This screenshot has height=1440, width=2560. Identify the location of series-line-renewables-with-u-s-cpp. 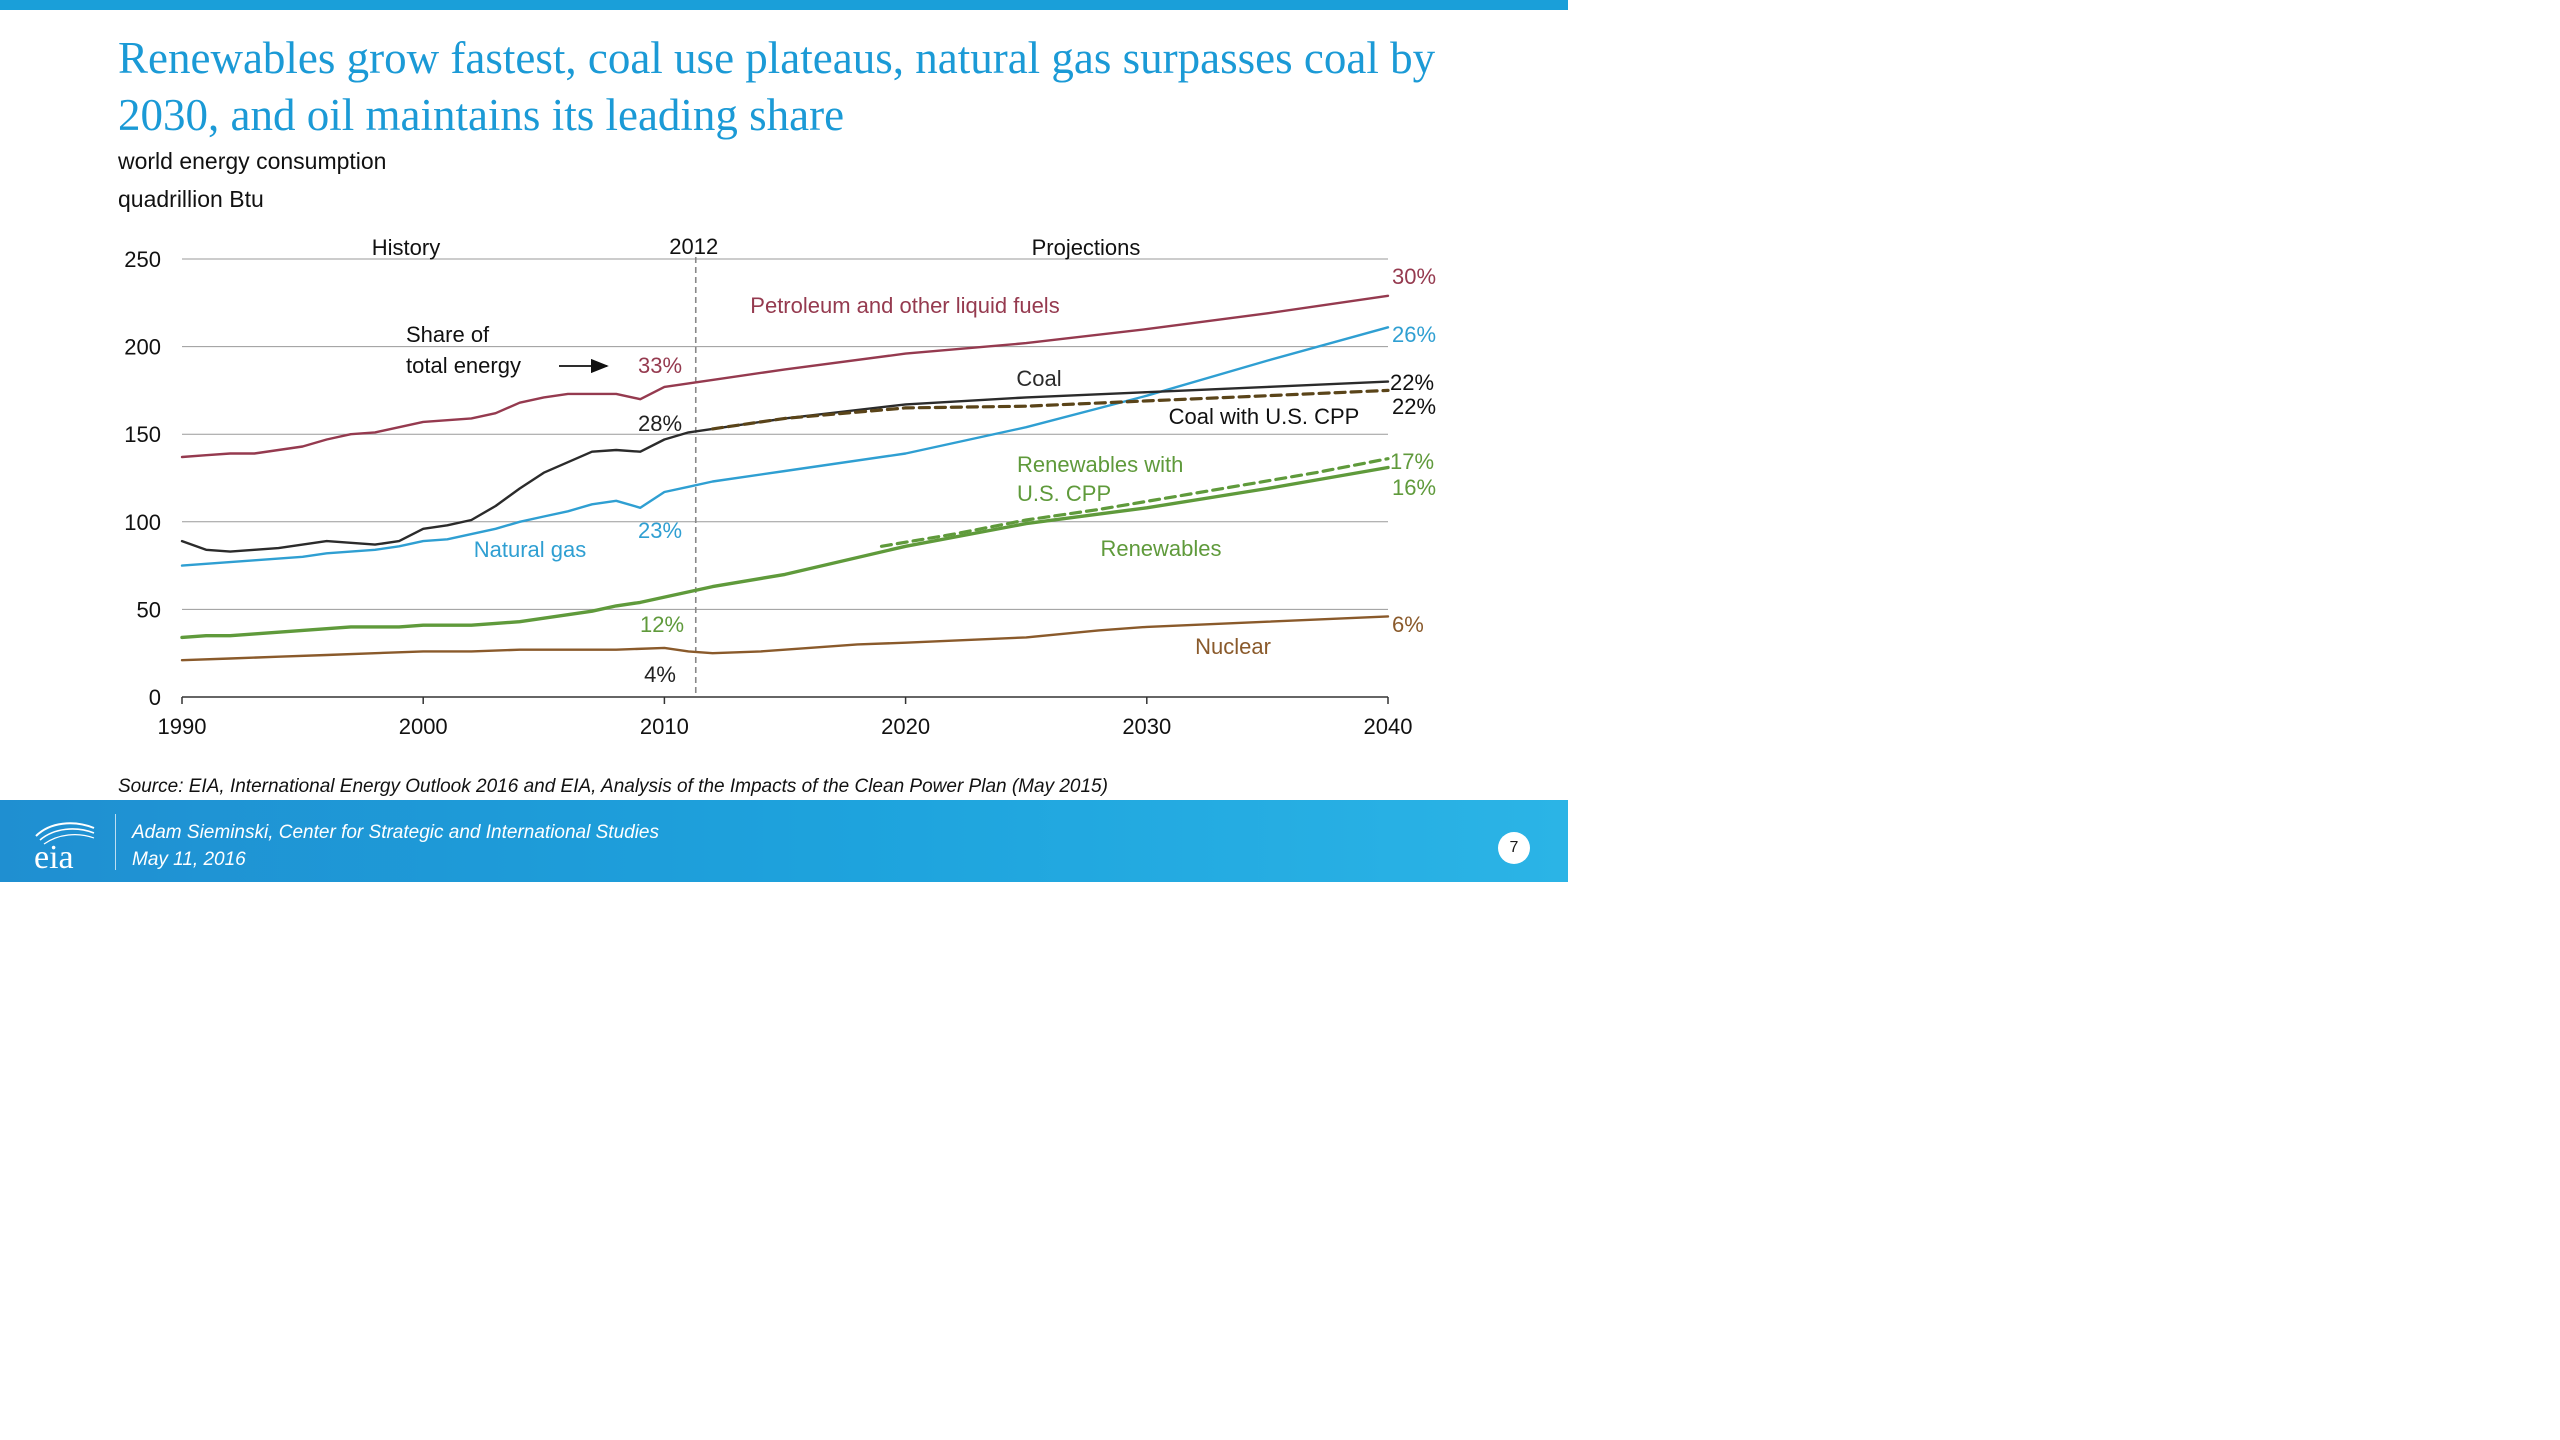
(1134, 502).